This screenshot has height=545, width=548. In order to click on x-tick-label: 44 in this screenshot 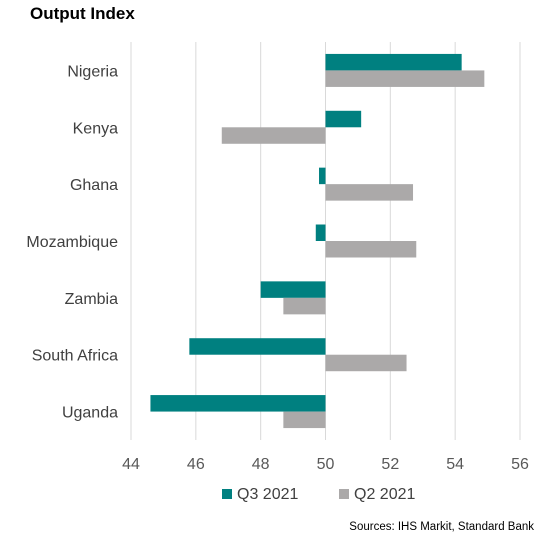, I will do `click(131, 464)`.